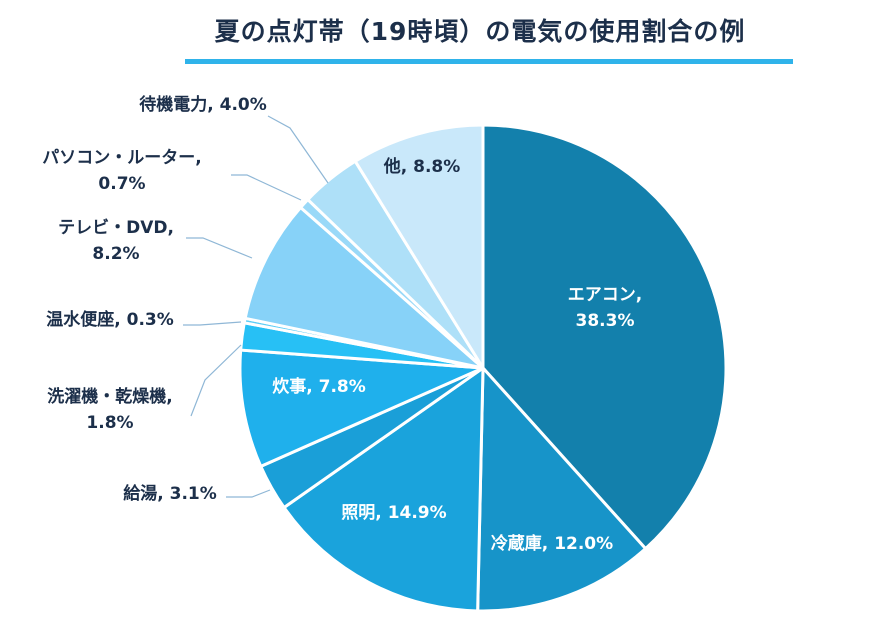  Describe the element at coordinates (605, 295) in the screenshot. I see `slice-label-1: エアコン,` at that location.